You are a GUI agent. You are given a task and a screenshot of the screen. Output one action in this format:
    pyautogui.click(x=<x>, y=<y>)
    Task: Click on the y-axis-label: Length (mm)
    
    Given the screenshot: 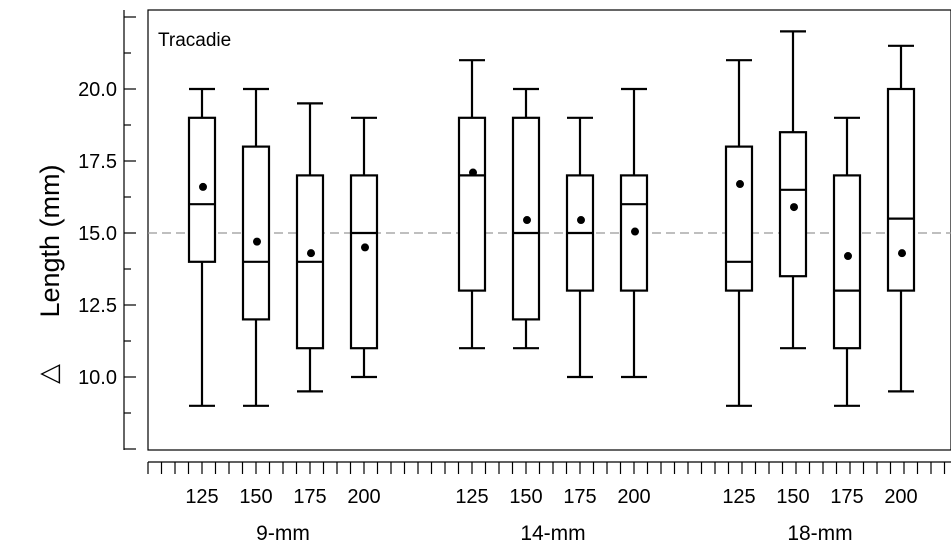 What is the action you would take?
    pyautogui.click(x=50, y=240)
    